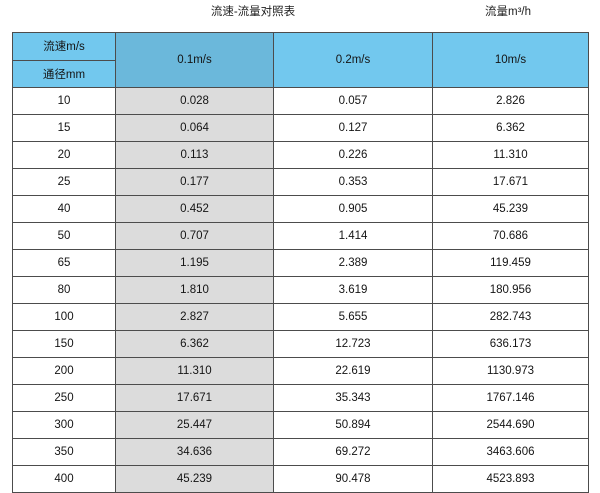 The image size is (600, 493). I want to click on cell-flow-0-1: 11.310, so click(194, 371).